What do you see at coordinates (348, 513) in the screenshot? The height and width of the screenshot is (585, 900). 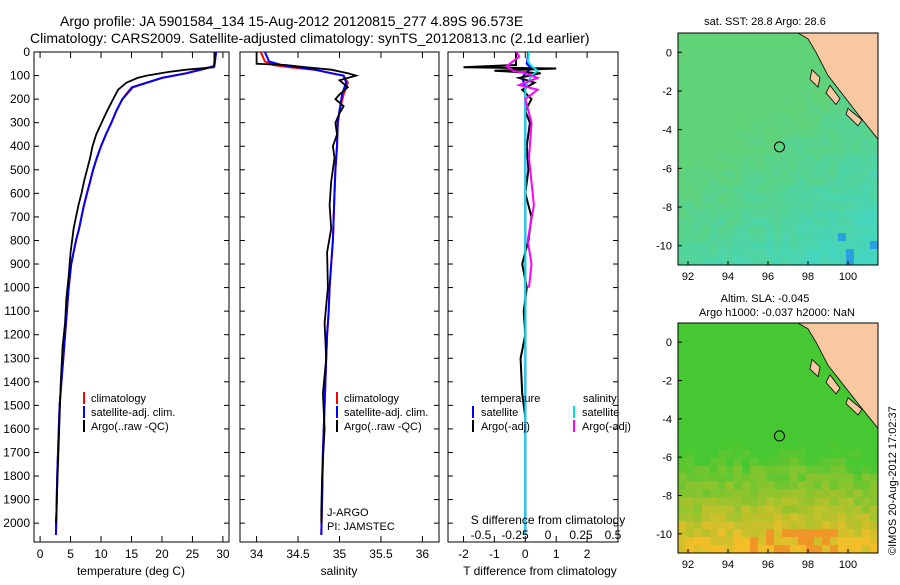 I see `jargo-annotation: J-ARGO` at bounding box center [348, 513].